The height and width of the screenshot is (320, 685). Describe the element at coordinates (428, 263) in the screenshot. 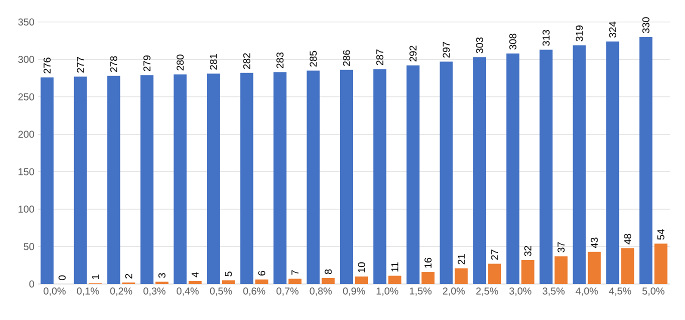

I see `data-label: 16` at that location.